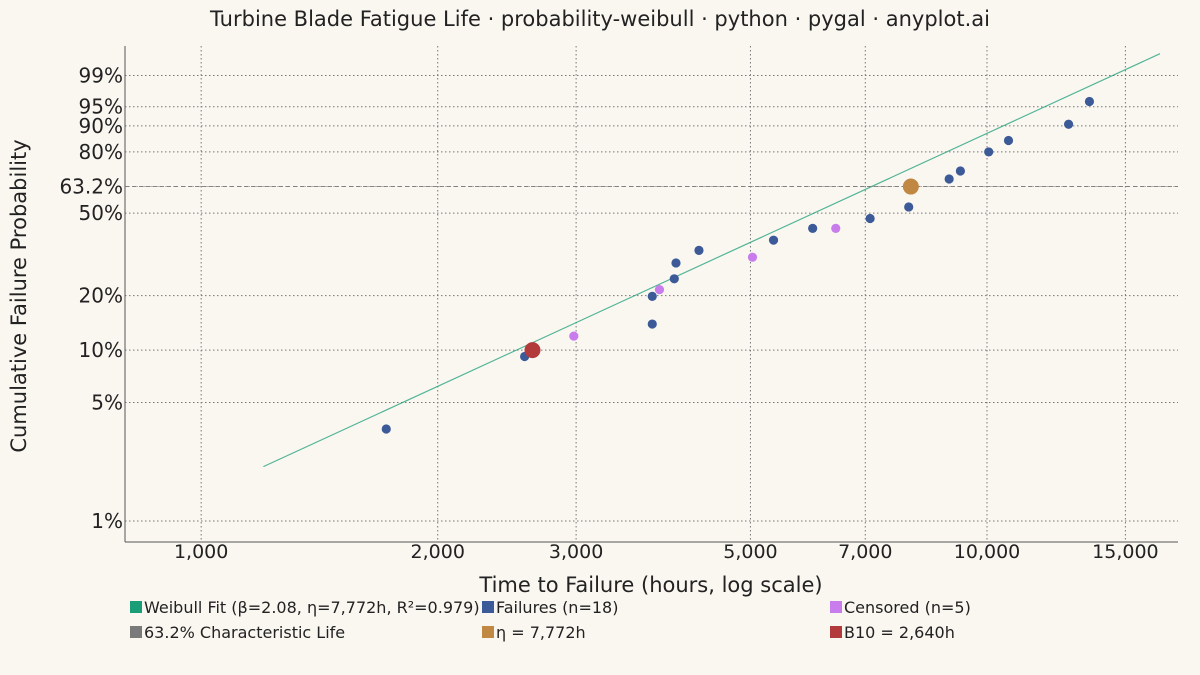 This screenshot has height=675, width=1200. I want to click on eta-marker, so click(910, 186).